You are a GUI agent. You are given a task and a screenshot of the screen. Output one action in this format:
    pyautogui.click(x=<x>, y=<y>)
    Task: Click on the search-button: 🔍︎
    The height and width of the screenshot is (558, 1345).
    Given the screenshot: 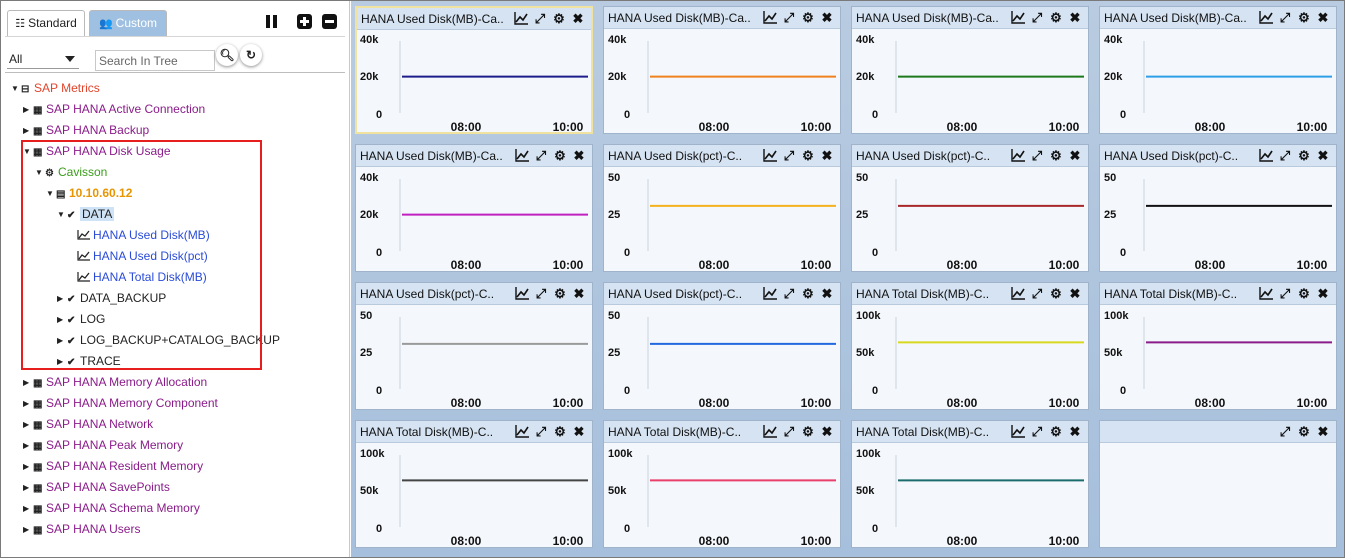 What is the action you would take?
    pyautogui.click(x=227, y=55)
    